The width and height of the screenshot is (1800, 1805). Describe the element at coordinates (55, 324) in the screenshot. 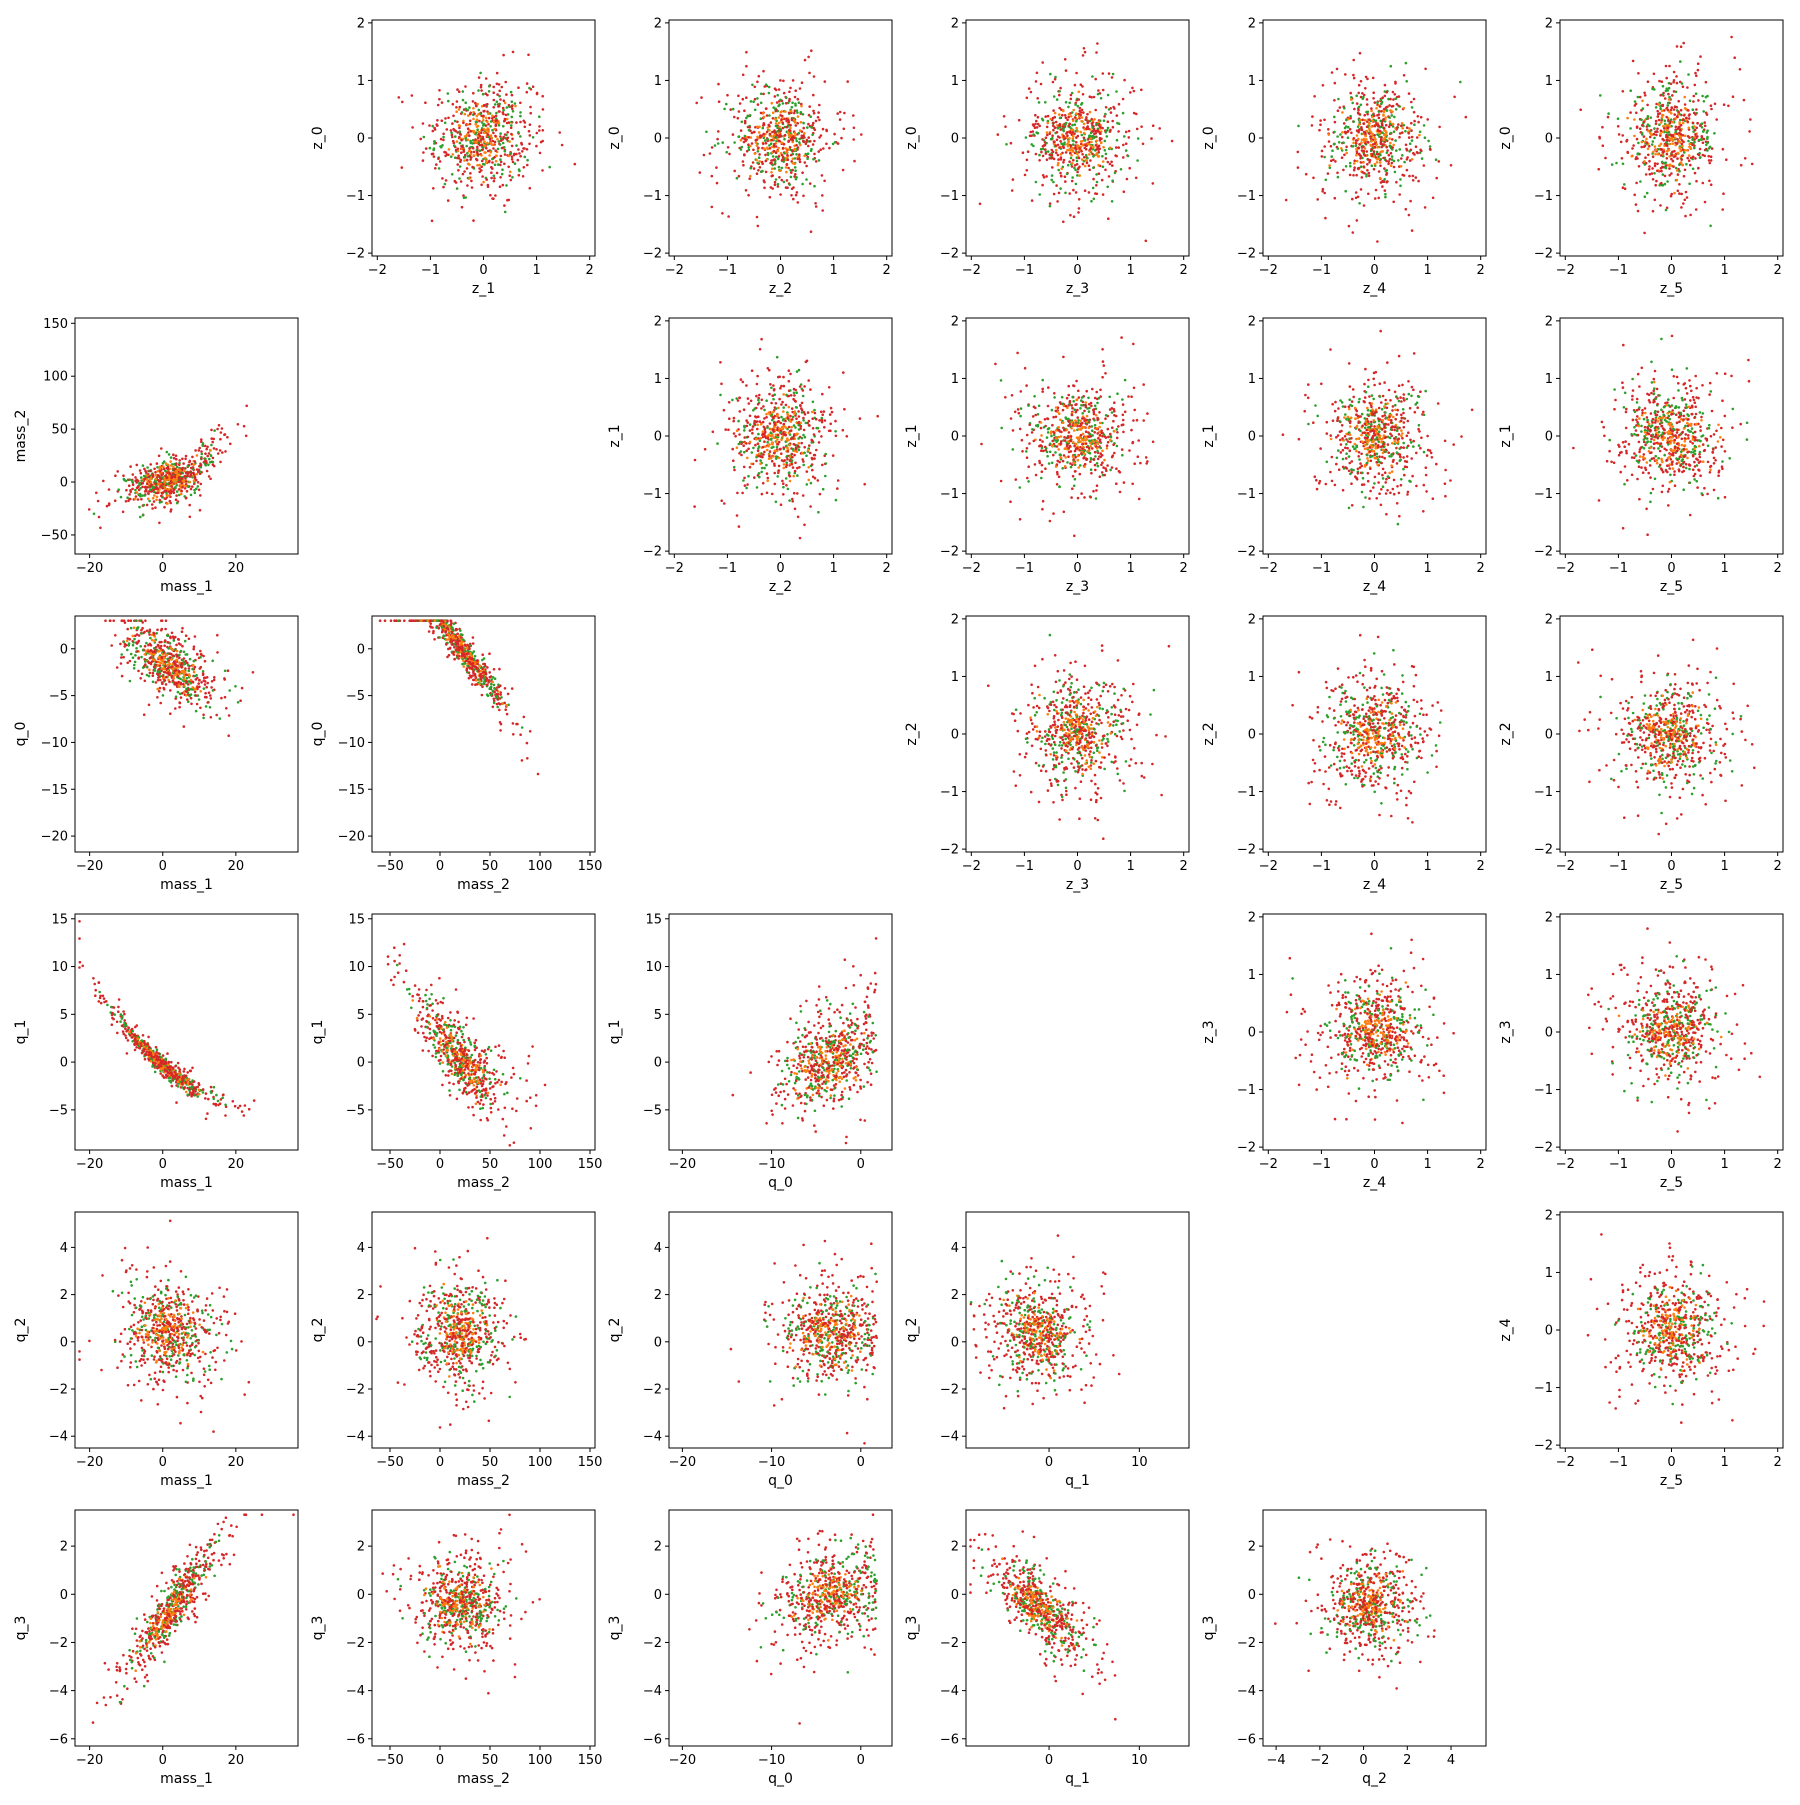

I see `y-tick-label: 150` at that location.